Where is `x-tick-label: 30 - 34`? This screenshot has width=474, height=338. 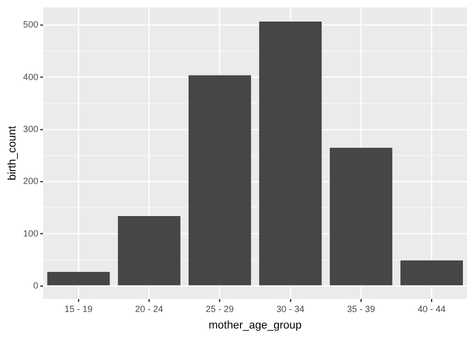 x-tick-label: 30 - 34 is located at coordinates (290, 309).